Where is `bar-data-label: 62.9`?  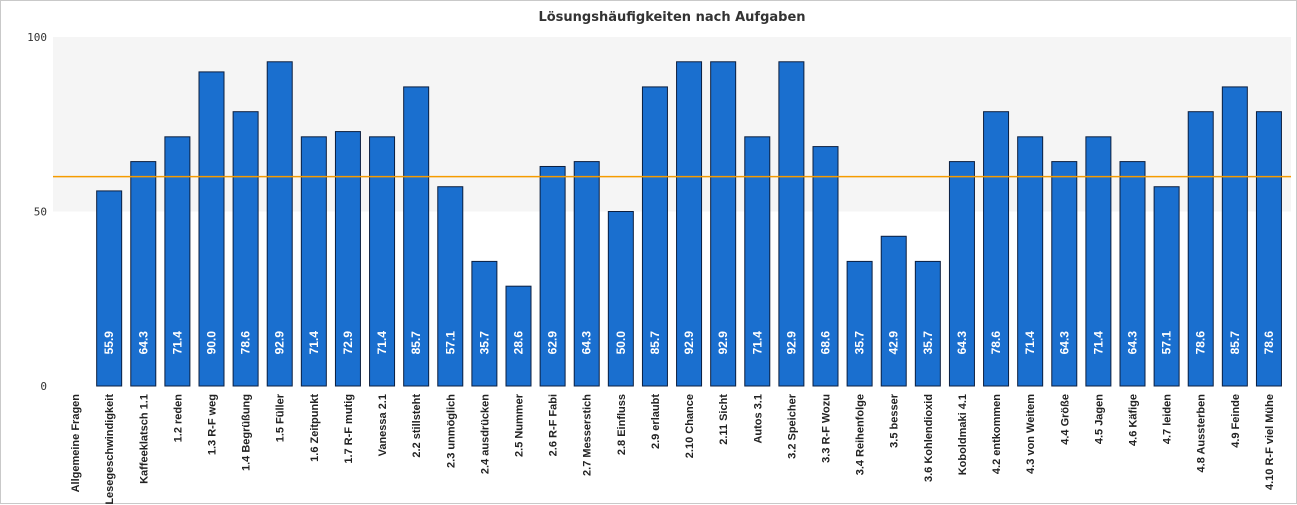
bar-data-label: 62.9 is located at coordinates (553, 343).